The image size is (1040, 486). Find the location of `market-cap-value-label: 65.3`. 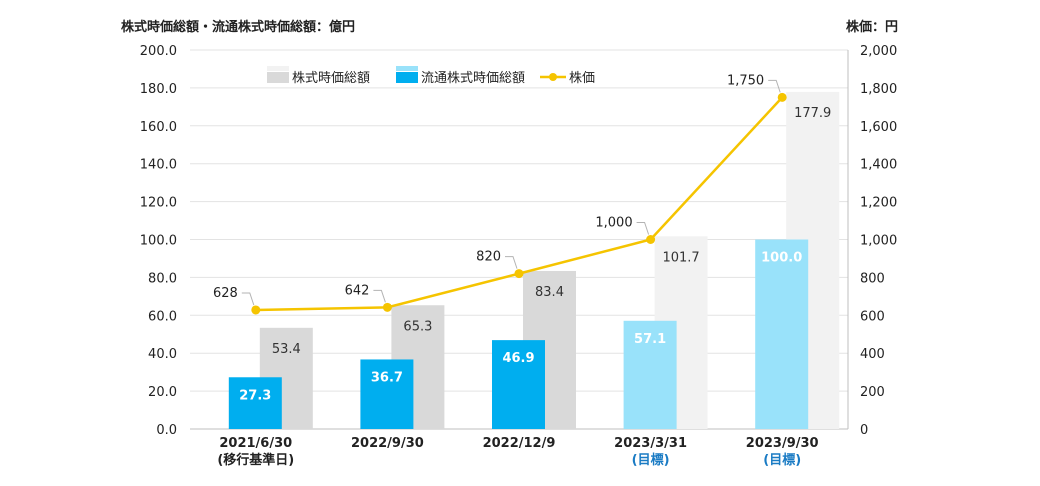

market-cap-value-label: 65.3 is located at coordinates (417, 326).